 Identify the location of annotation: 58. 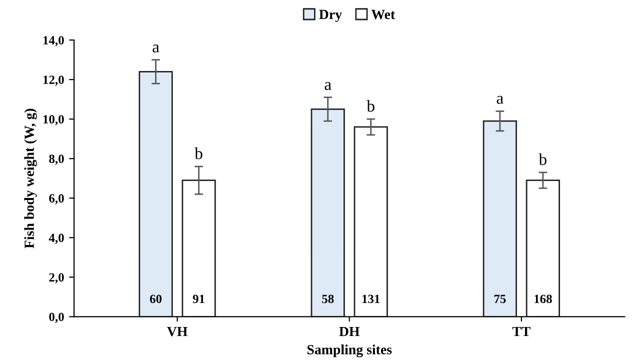
(328, 299).